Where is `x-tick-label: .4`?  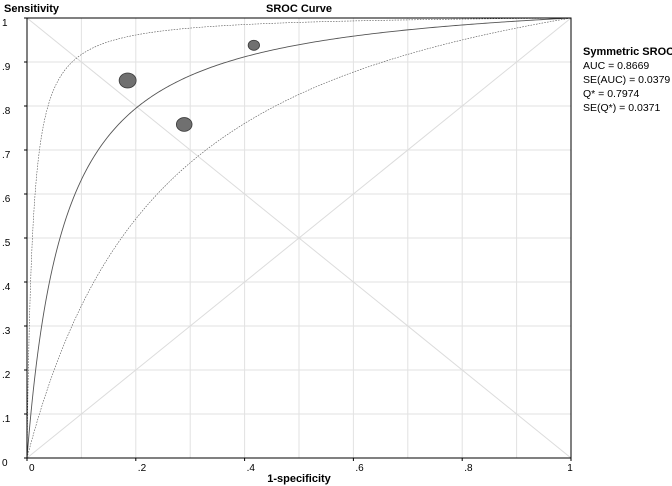 x-tick-label: .4 is located at coordinates (251, 468).